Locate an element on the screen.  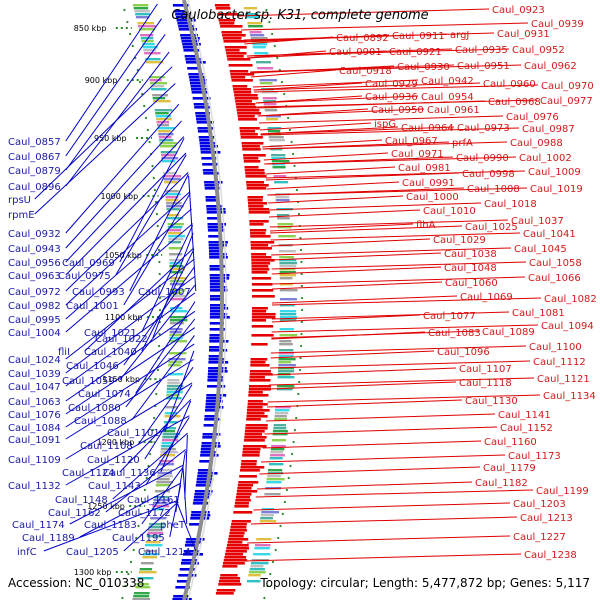
left-gene-label: Caul_1040 is located at coordinates (110, 352).